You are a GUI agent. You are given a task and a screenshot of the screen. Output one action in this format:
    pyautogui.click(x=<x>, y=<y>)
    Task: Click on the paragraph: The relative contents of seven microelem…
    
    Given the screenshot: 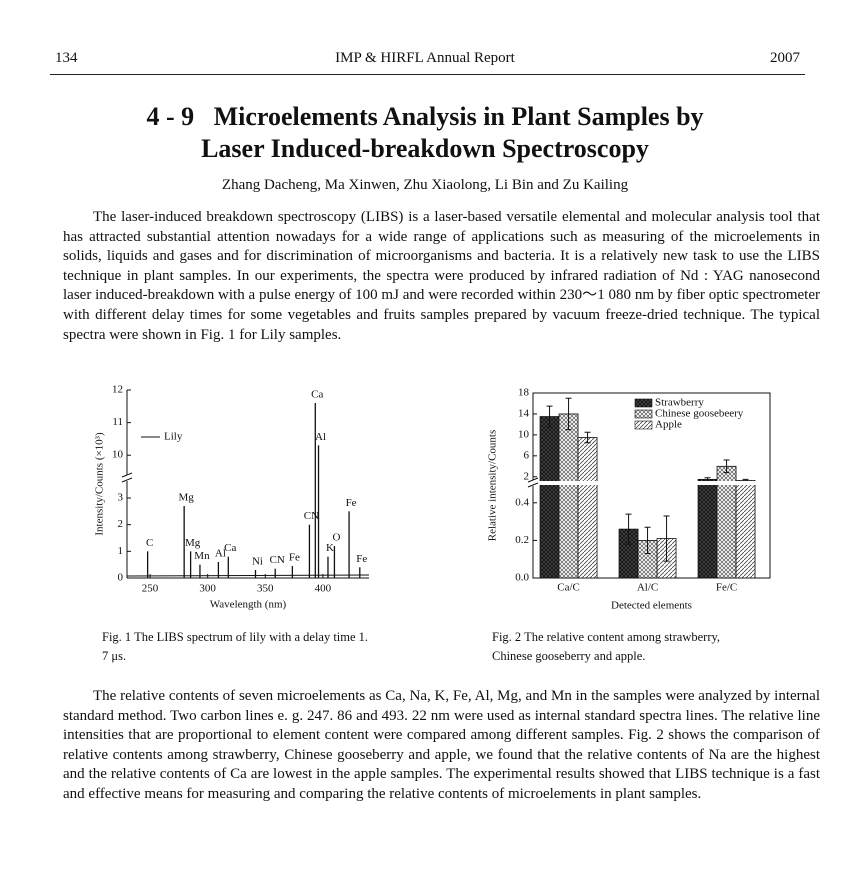 What is the action you would take?
    pyautogui.click(x=441, y=745)
    